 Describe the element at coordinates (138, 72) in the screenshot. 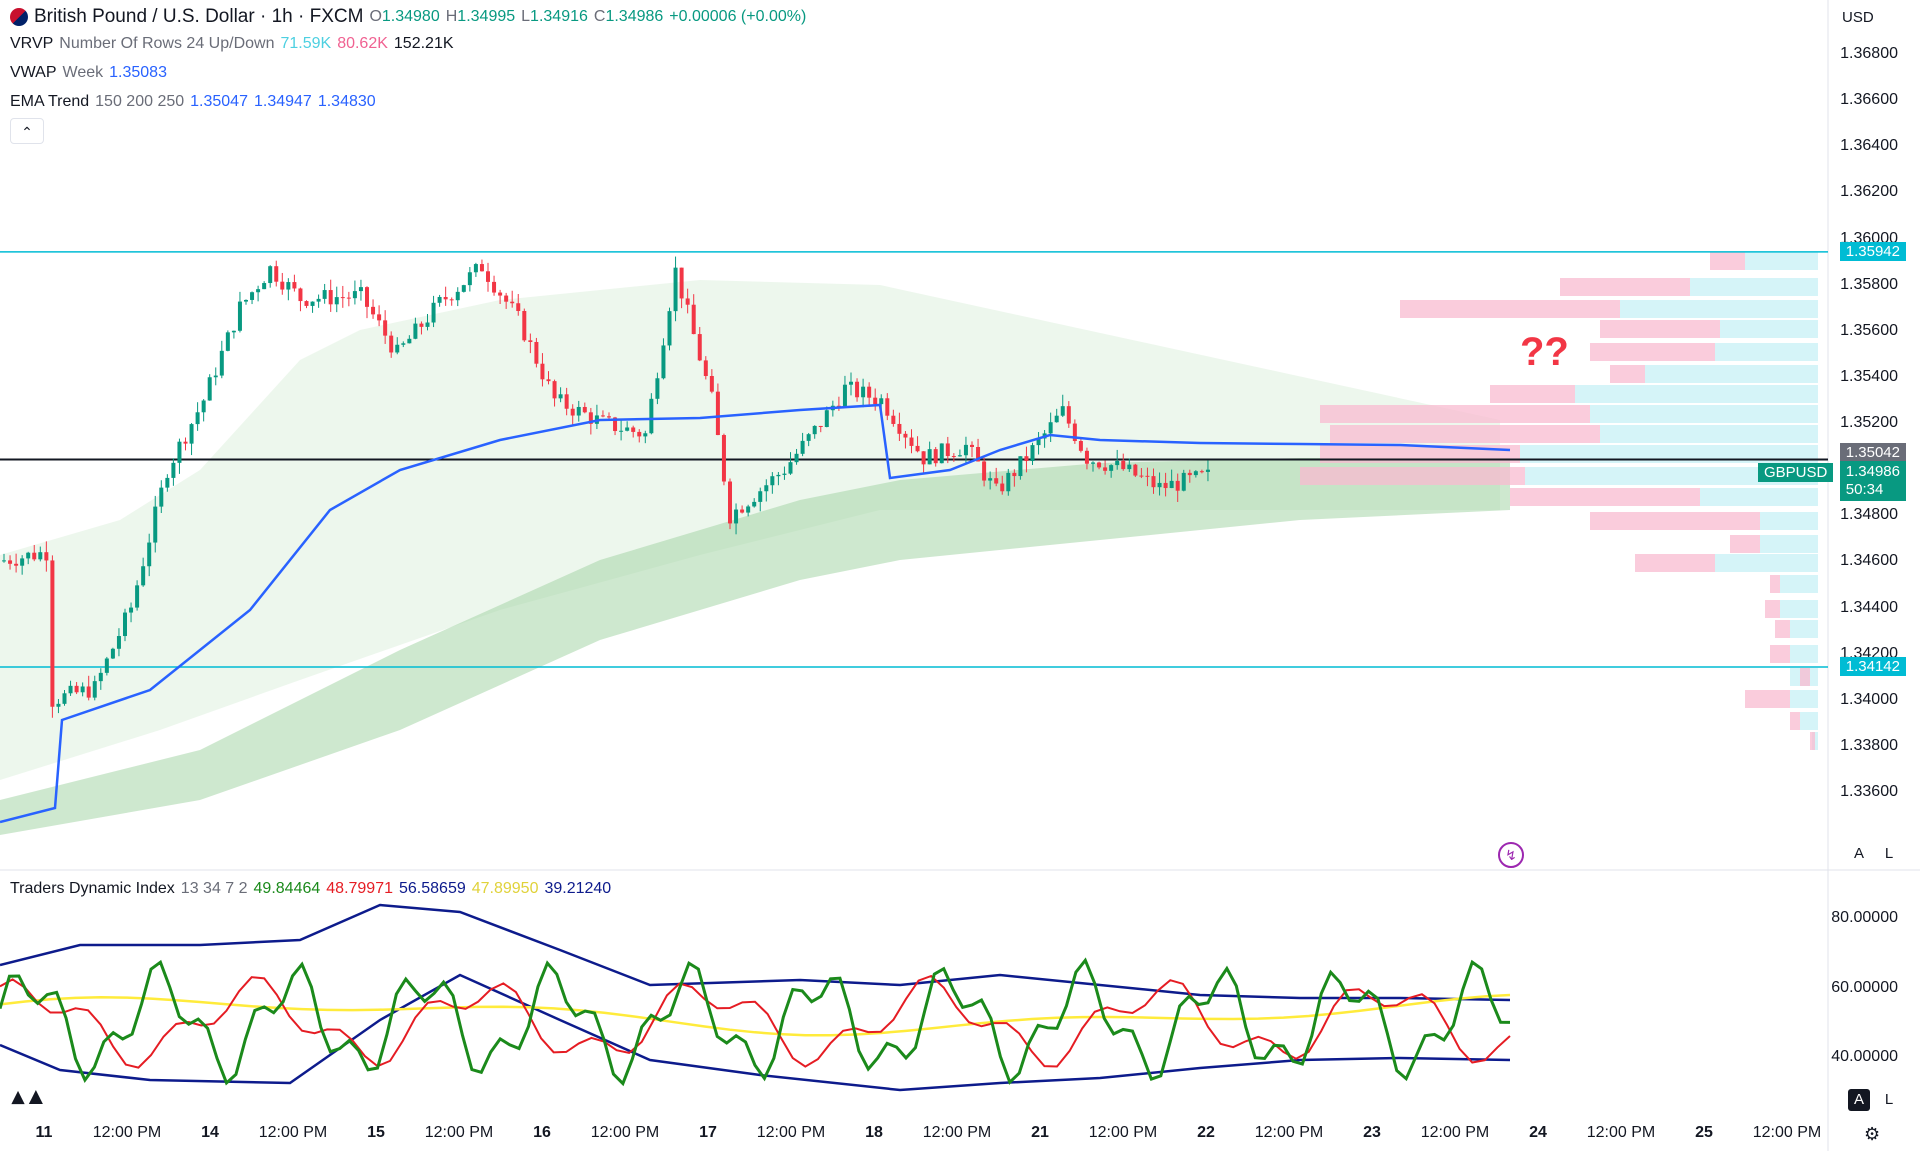

I see `vwap-value: 1.35083` at that location.